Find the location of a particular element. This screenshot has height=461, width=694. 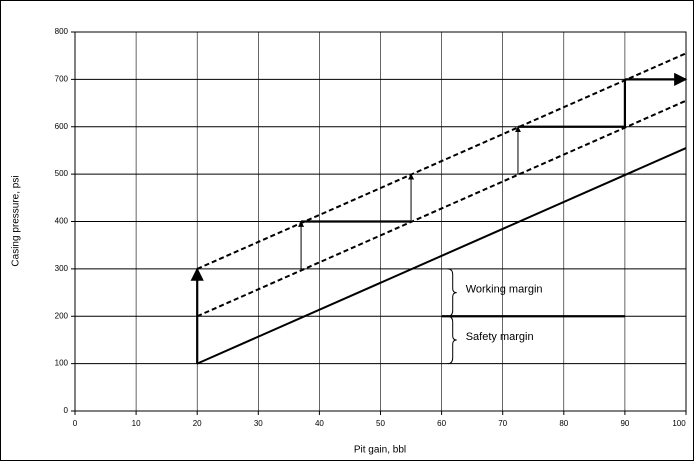

y-tick-label: 300 is located at coordinates (62, 268).